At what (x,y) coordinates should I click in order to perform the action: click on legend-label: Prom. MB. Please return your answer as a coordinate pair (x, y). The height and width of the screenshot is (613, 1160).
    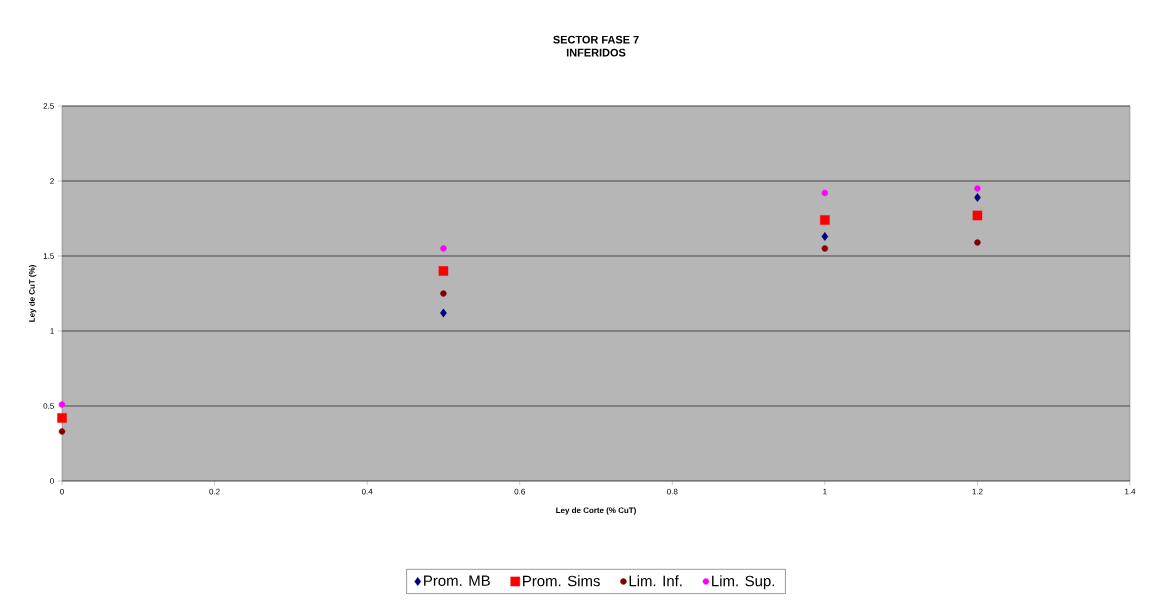
    Looking at the image, I should click on (457, 580).